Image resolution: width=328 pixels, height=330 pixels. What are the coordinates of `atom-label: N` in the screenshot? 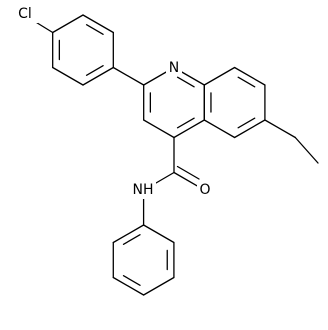 It's located at (174, 68).